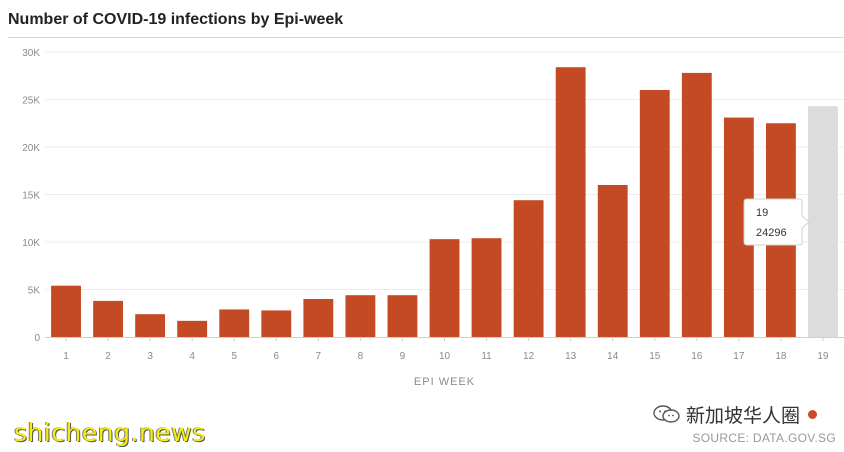 Image resolution: width=844 pixels, height=452 pixels. What do you see at coordinates (743, 415) in the screenshot?
I see `channel-name: 新加坡华人圈` at bounding box center [743, 415].